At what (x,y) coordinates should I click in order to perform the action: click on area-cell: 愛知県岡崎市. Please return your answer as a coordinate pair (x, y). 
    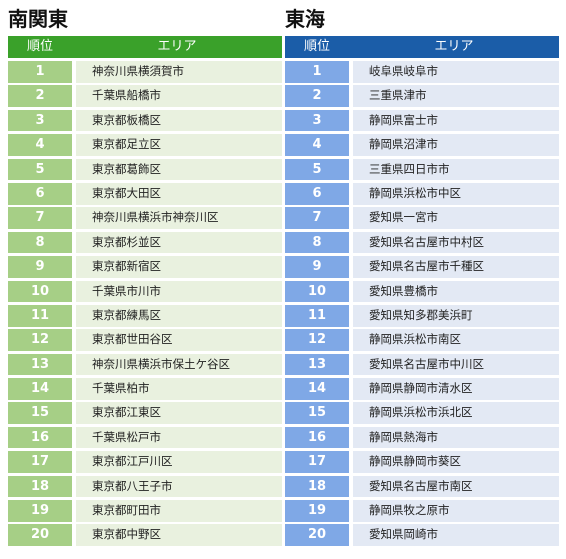
    Looking at the image, I should click on (456, 535).